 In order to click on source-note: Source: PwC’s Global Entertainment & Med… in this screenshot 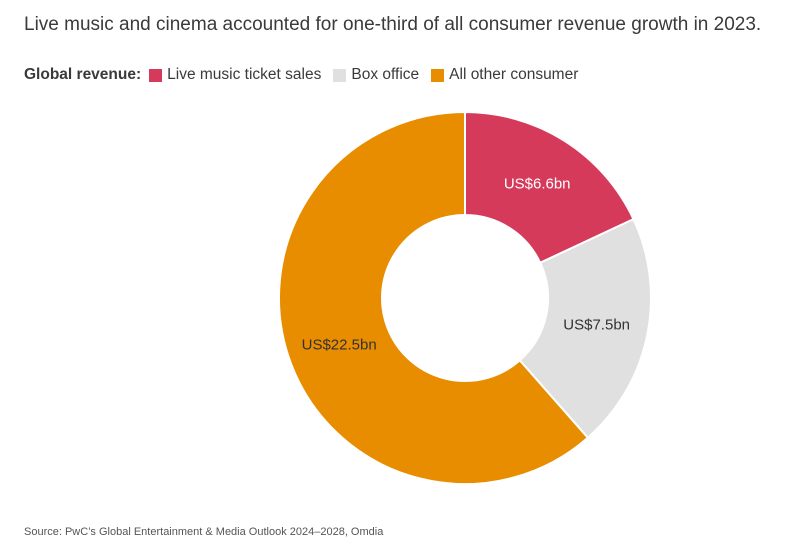, I will do `click(204, 532)`.